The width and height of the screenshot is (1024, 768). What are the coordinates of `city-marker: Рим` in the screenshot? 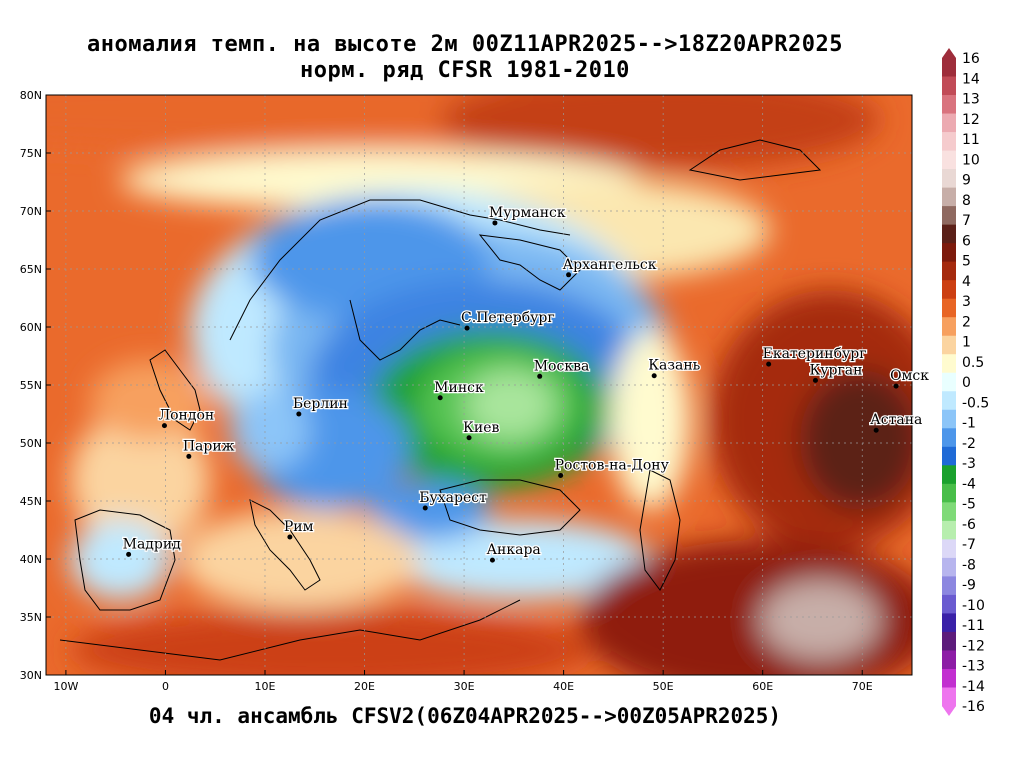 It's located at (299, 529).